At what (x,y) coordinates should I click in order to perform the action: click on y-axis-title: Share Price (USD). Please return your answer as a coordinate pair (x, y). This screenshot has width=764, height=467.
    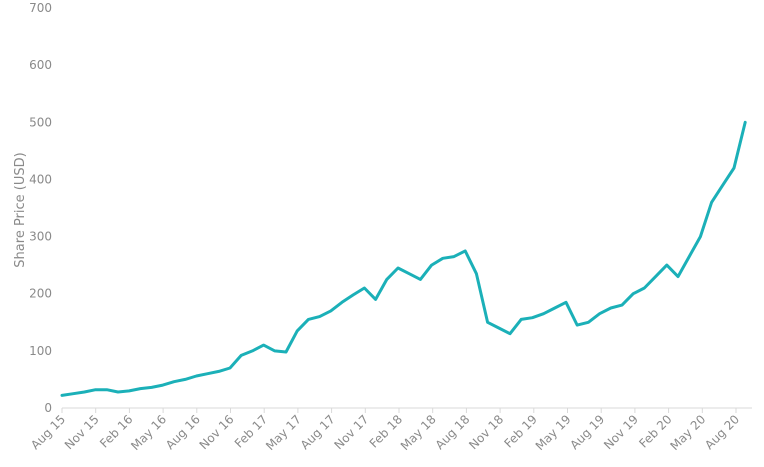
    Looking at the image, I should click on (20, 209).